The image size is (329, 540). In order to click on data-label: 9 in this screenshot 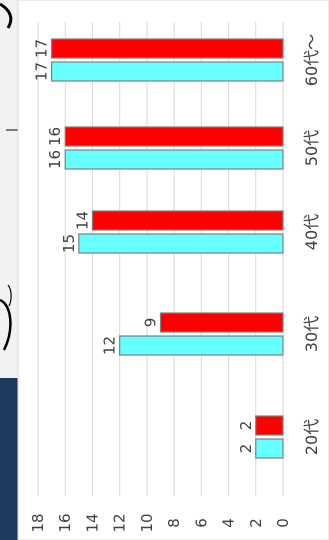, I will do `click(151, 323)`.